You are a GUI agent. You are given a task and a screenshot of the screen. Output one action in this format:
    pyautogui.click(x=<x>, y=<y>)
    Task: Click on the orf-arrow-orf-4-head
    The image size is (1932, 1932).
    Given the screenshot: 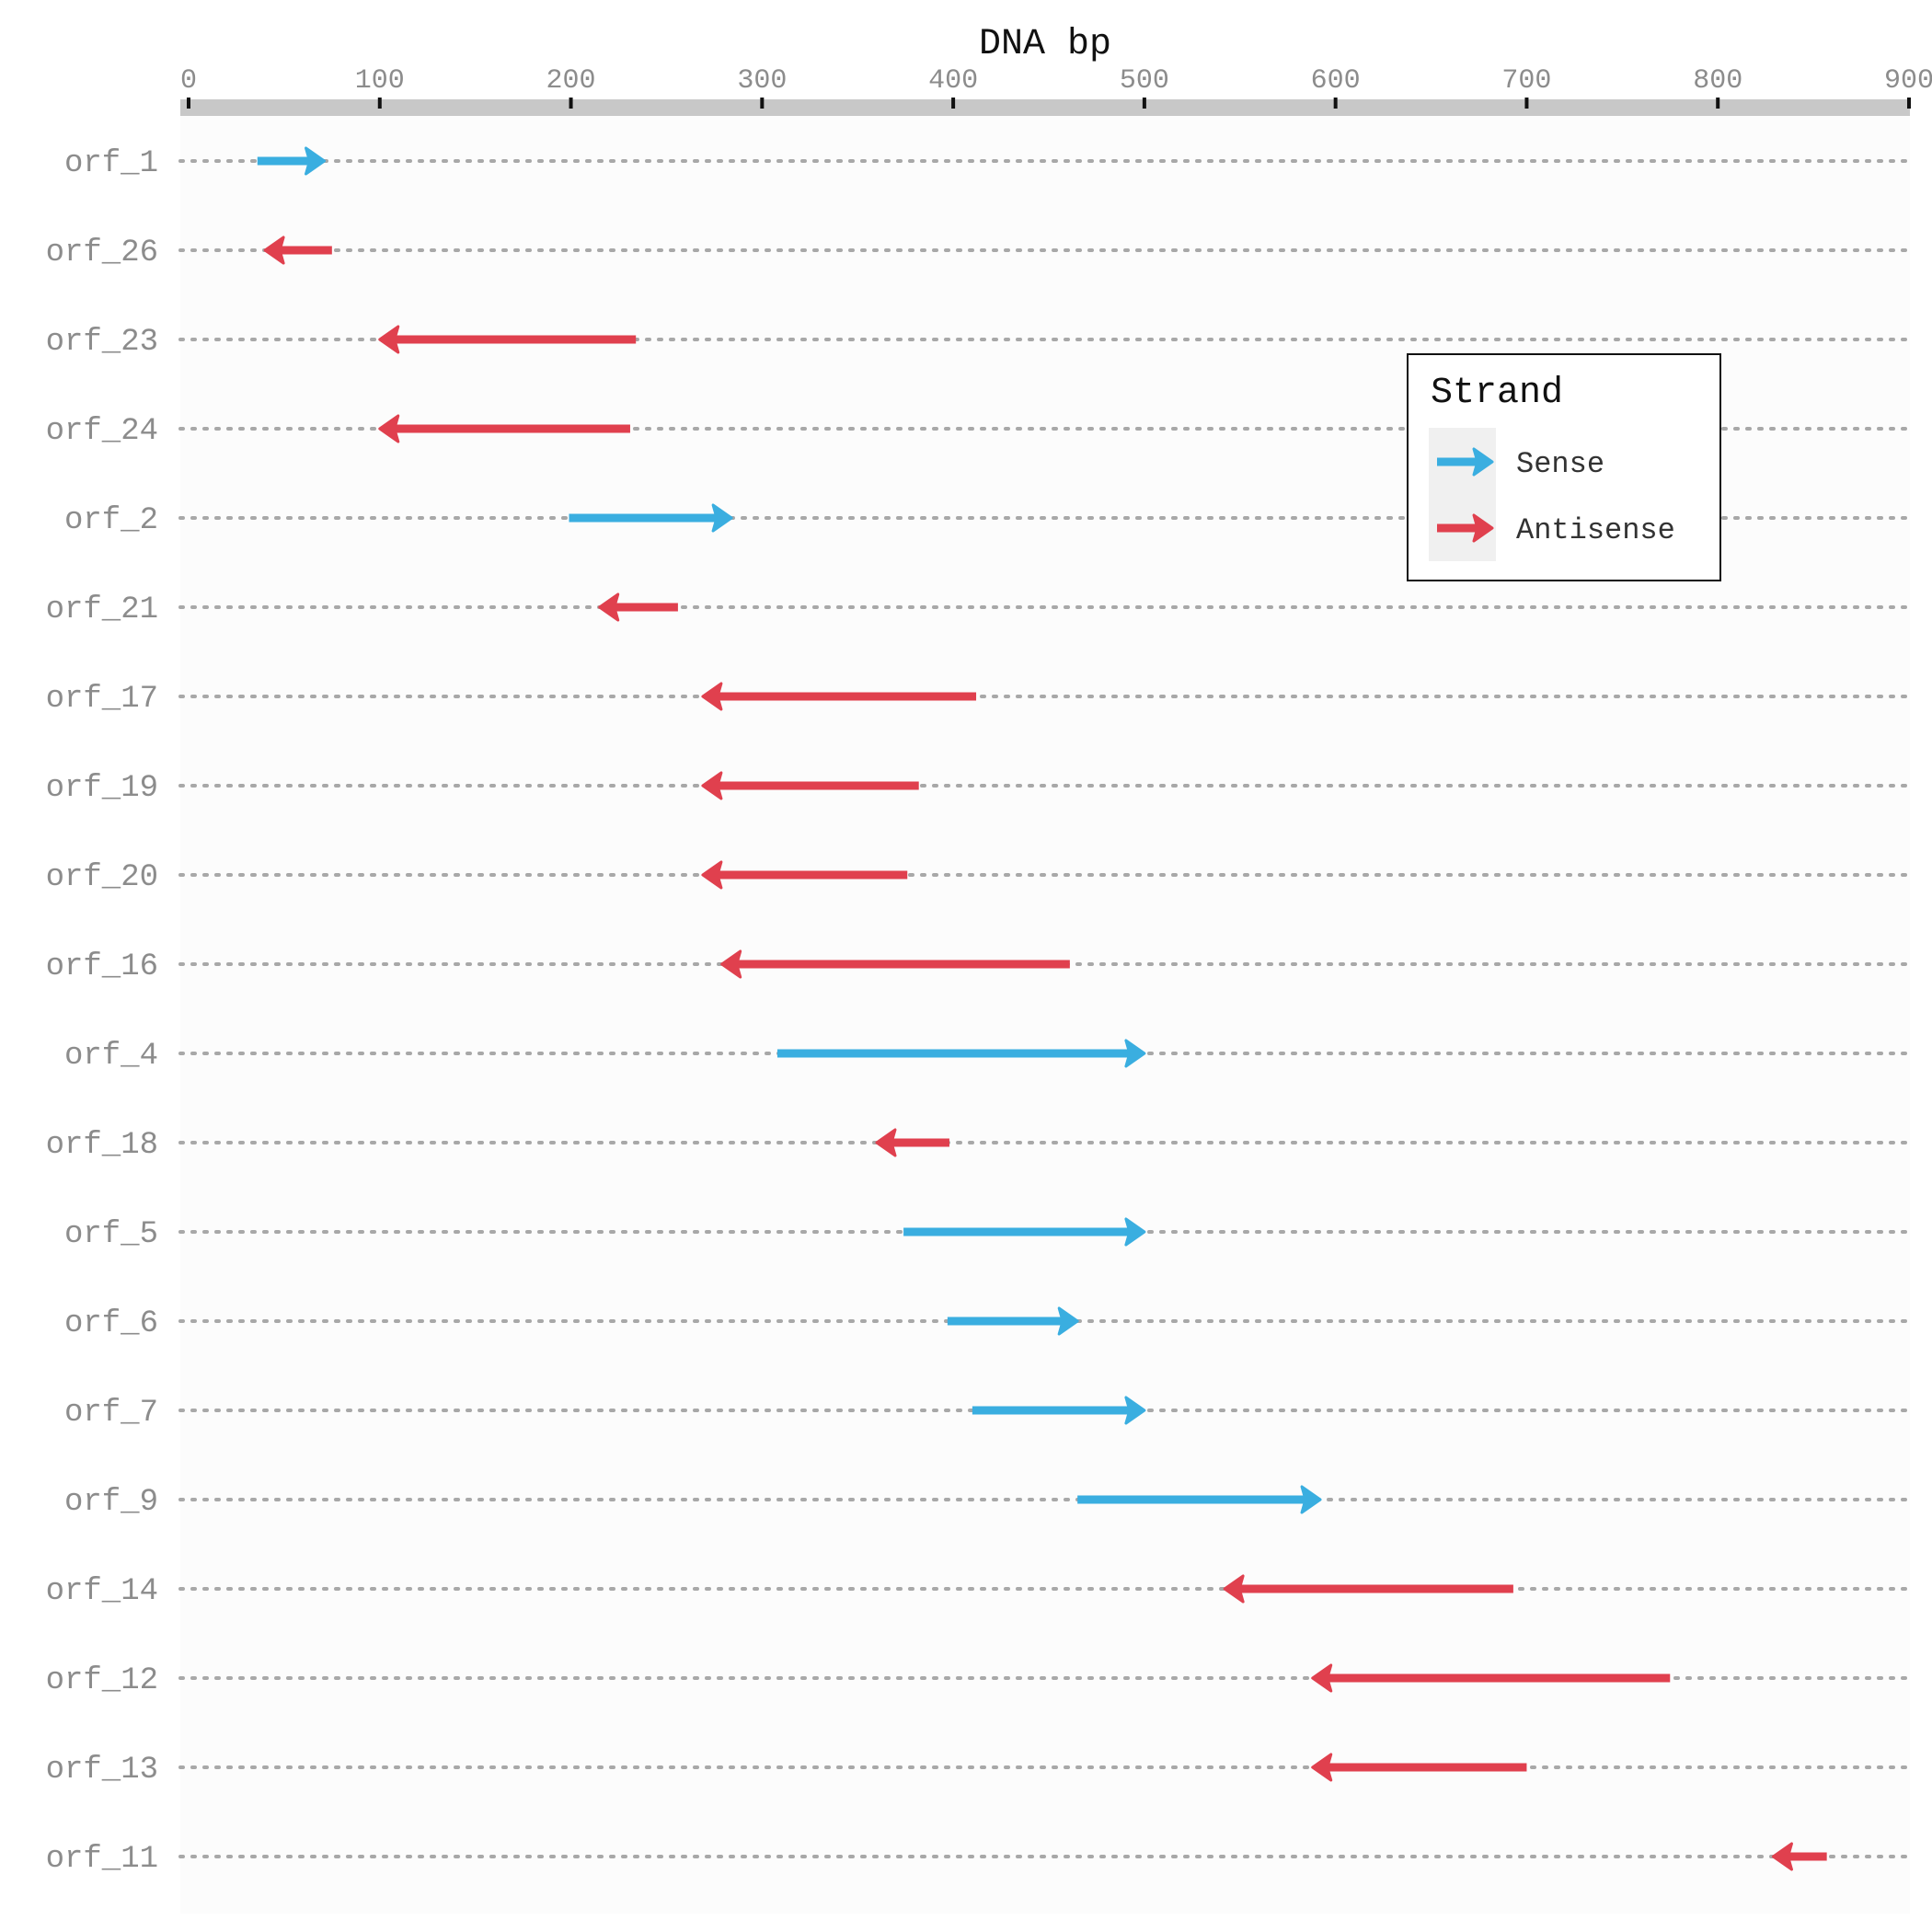 What is the action you would take?
    pyautogui.click(x=1135, y=1053)
    